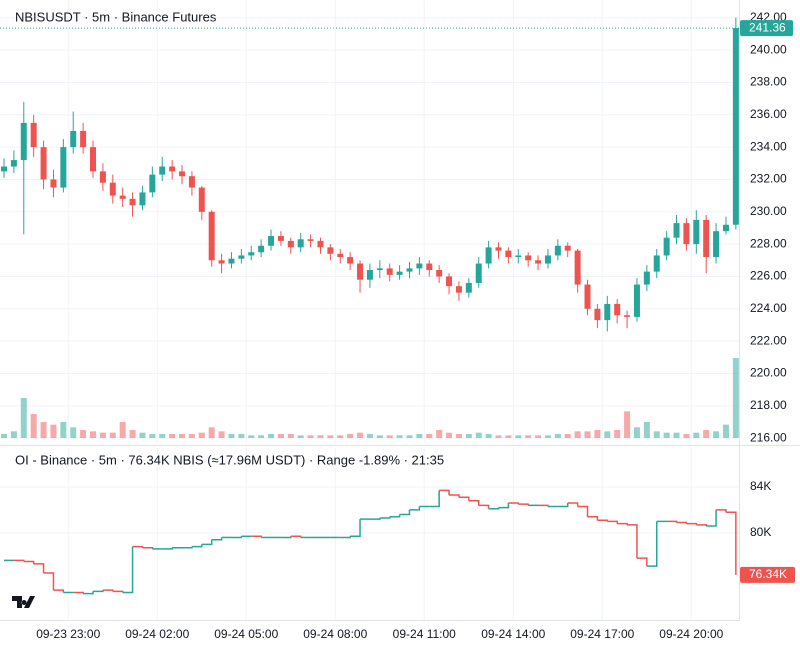 The width and height of the screenshot is (800, 650). What do you see at coordinates (768, 179) in the screenshot?
I see `y-tick-label: 232.00` at bounding box center [768, 179].